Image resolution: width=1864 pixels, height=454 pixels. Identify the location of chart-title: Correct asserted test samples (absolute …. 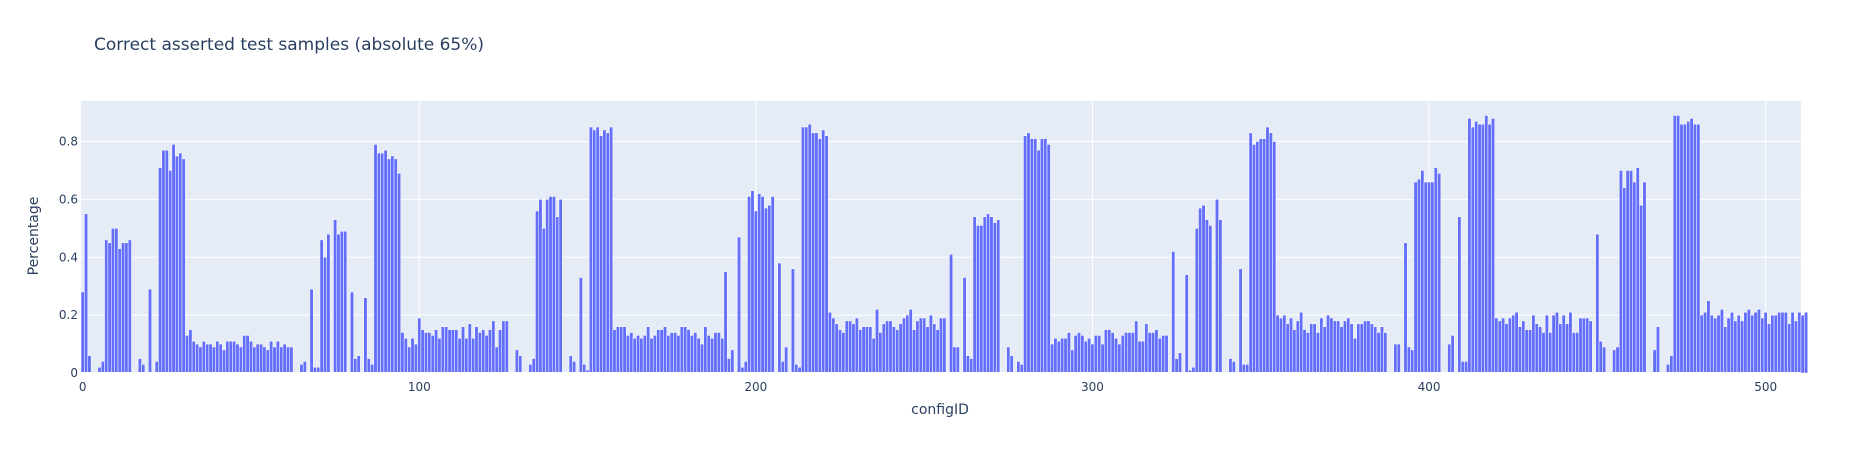
(289, 45).